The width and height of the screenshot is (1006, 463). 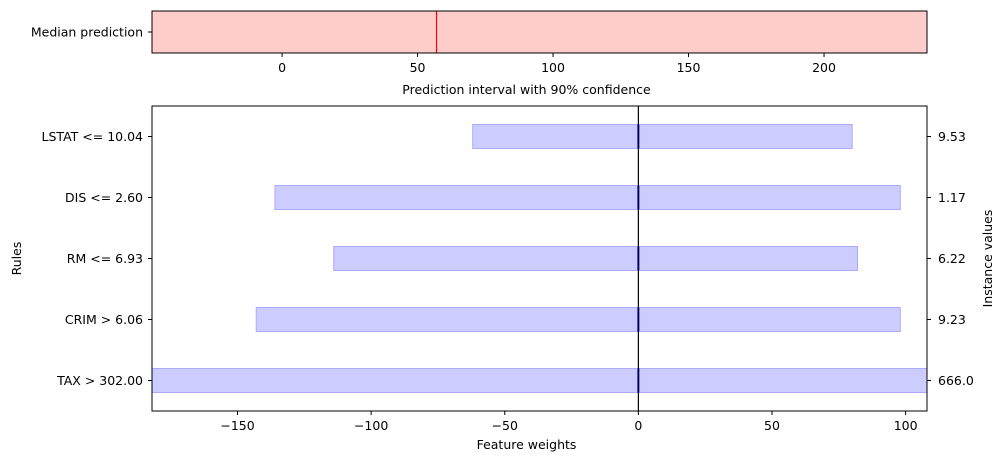 What do you see at coordinates (689, 67) in the screenshot?
I see `xtick-label: 150` at bounding box center [689, 67].